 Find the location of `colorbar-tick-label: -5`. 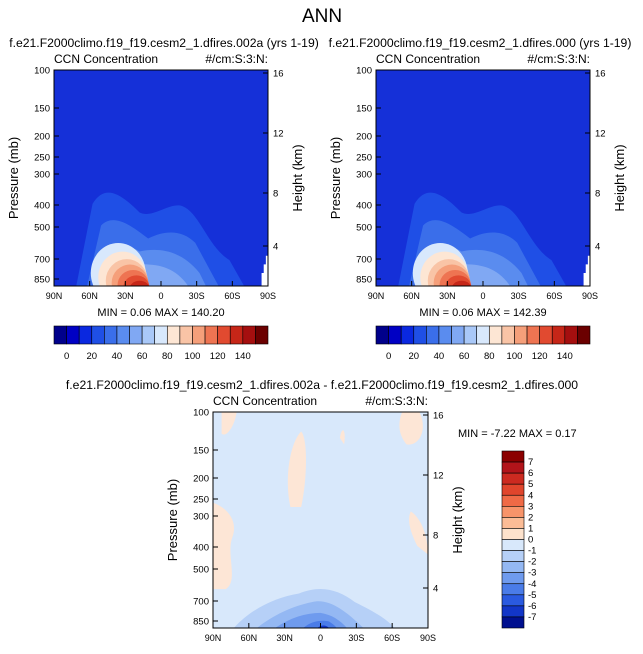

colorbar-tick-label: -5 is located at coordinates (532, 595).